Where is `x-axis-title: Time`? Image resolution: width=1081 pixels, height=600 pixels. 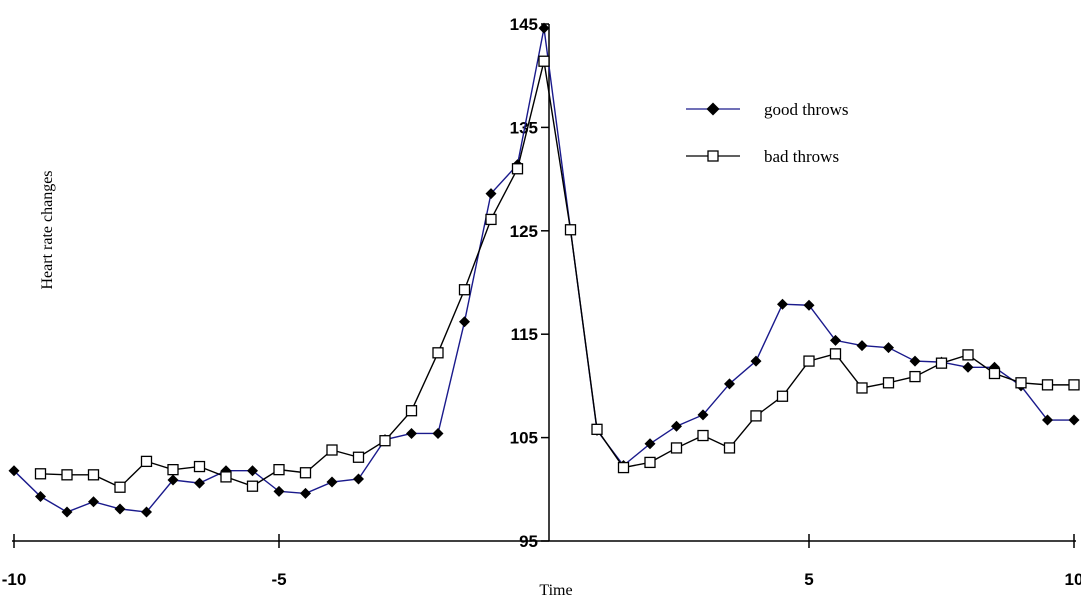
x-axis-title: Time is located at coordinates (555, 590).